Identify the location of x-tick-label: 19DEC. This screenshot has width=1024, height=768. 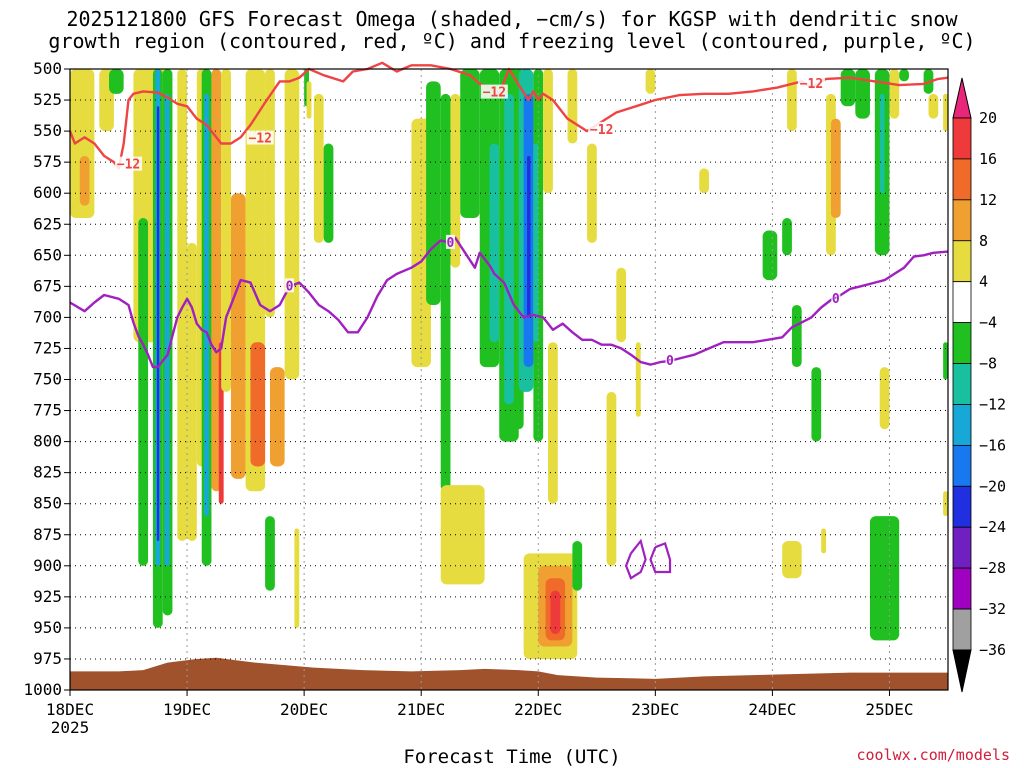
(187, 709).